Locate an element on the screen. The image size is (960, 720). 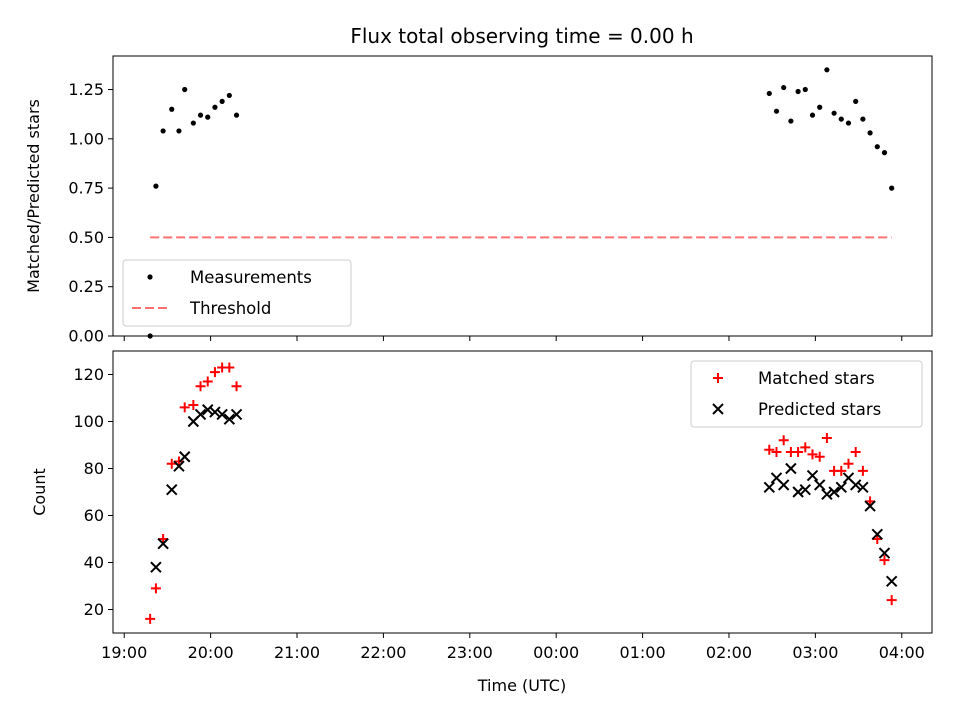
y-tick-label: 1.00 is located at coordinates (86, 138).